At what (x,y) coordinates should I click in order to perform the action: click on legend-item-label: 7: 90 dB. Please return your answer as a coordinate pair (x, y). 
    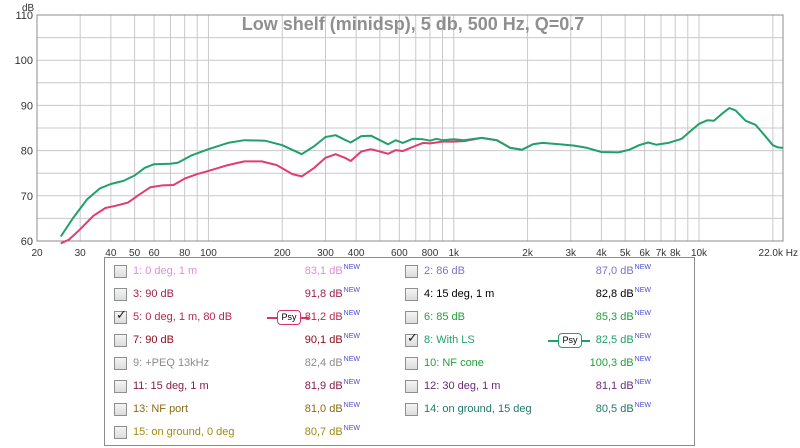
    Looking at the image, I should click on (153, 340).